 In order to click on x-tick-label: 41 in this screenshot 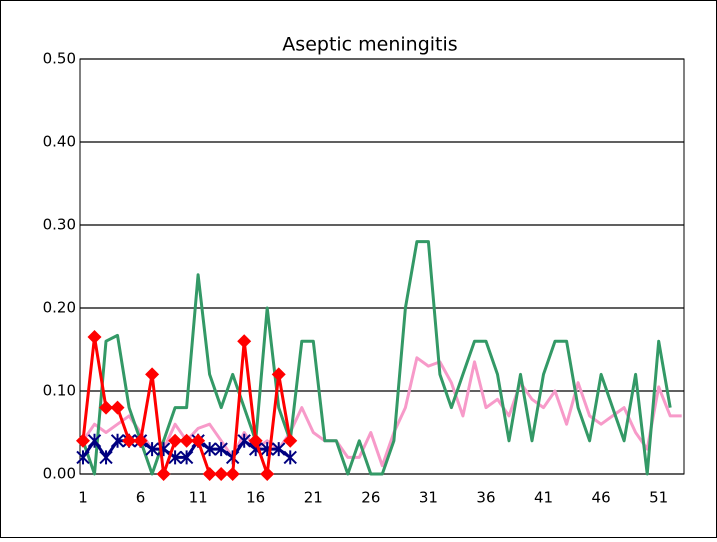, I will do `click(543, 498)`.